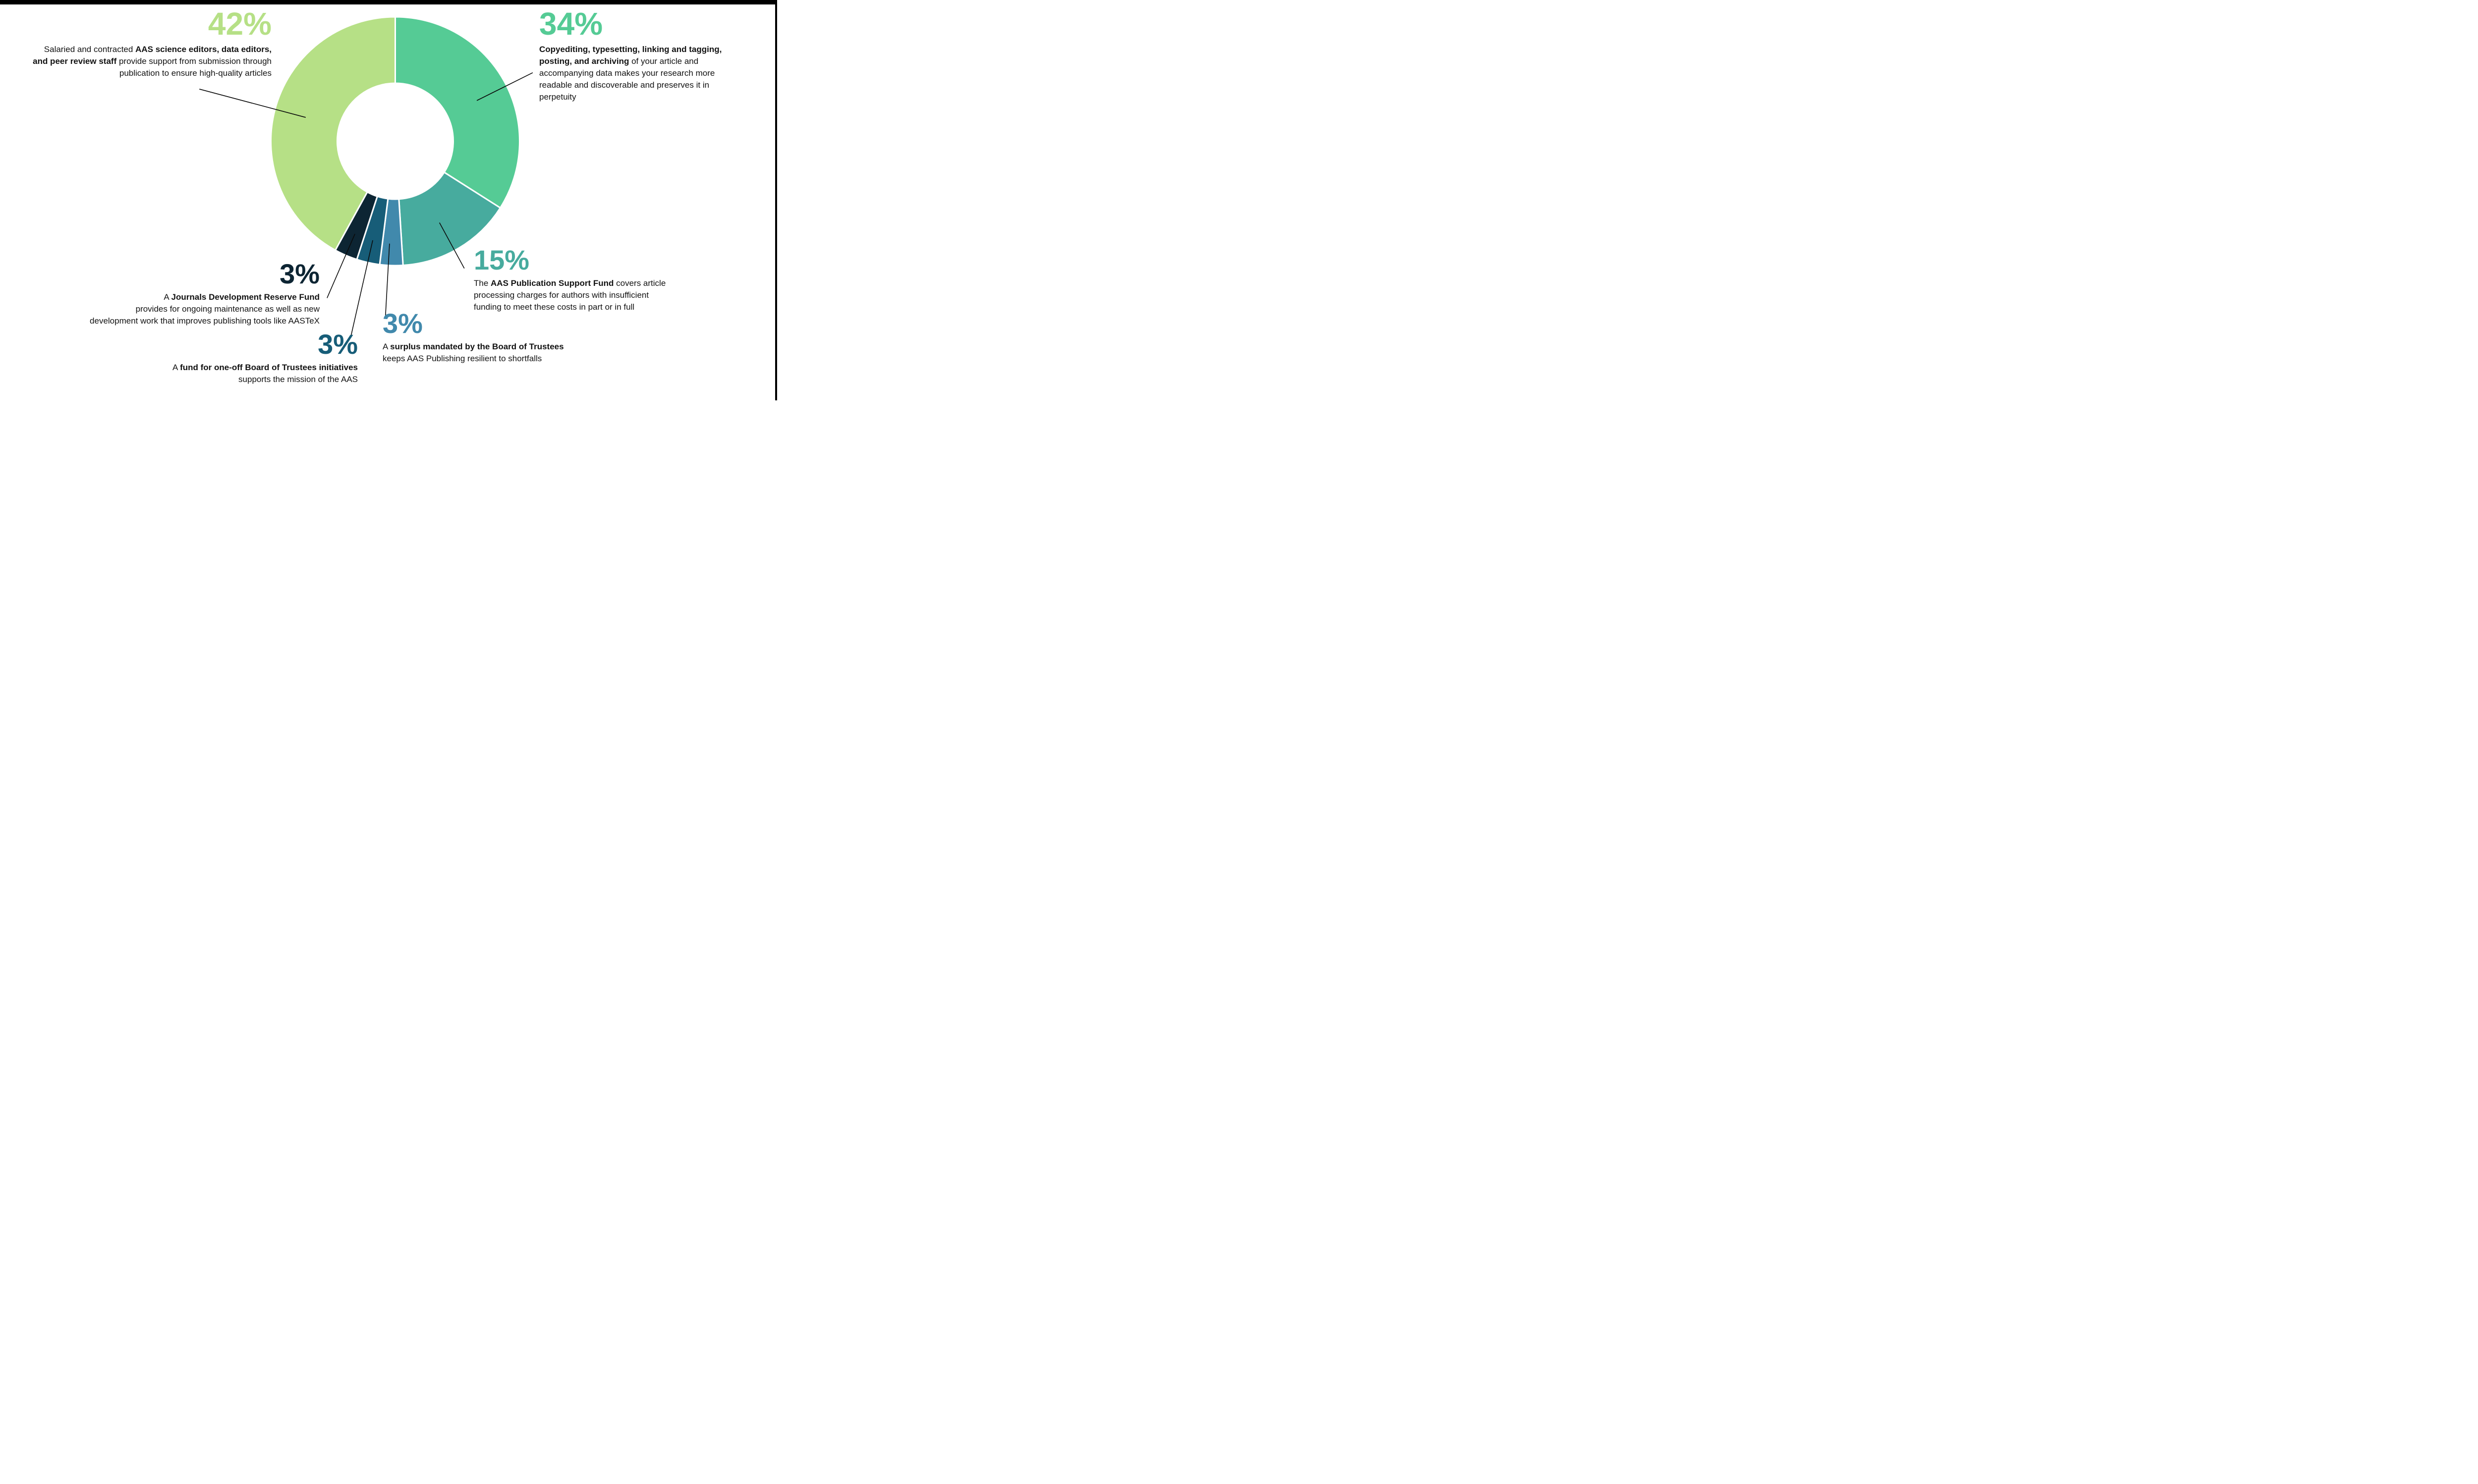 The height and width of the screenshot is (1484, 2478). Describe the element at coordinates (361, 289) in the screenshot. I see `leader-line-one-off-initiatives-fund` at that location.